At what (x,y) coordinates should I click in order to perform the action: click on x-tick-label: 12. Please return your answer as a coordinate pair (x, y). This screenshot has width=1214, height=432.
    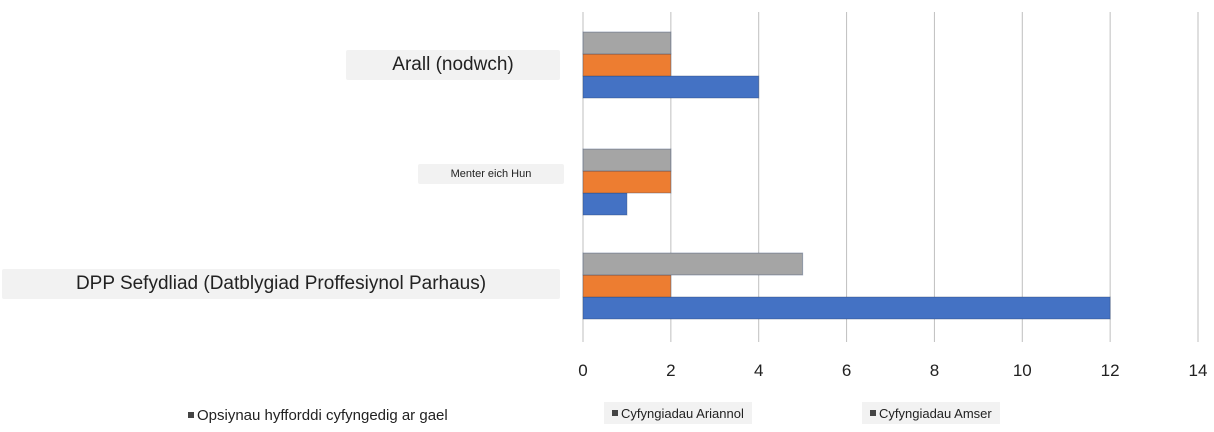
    Looking at the image, I should click on (1110, 370).